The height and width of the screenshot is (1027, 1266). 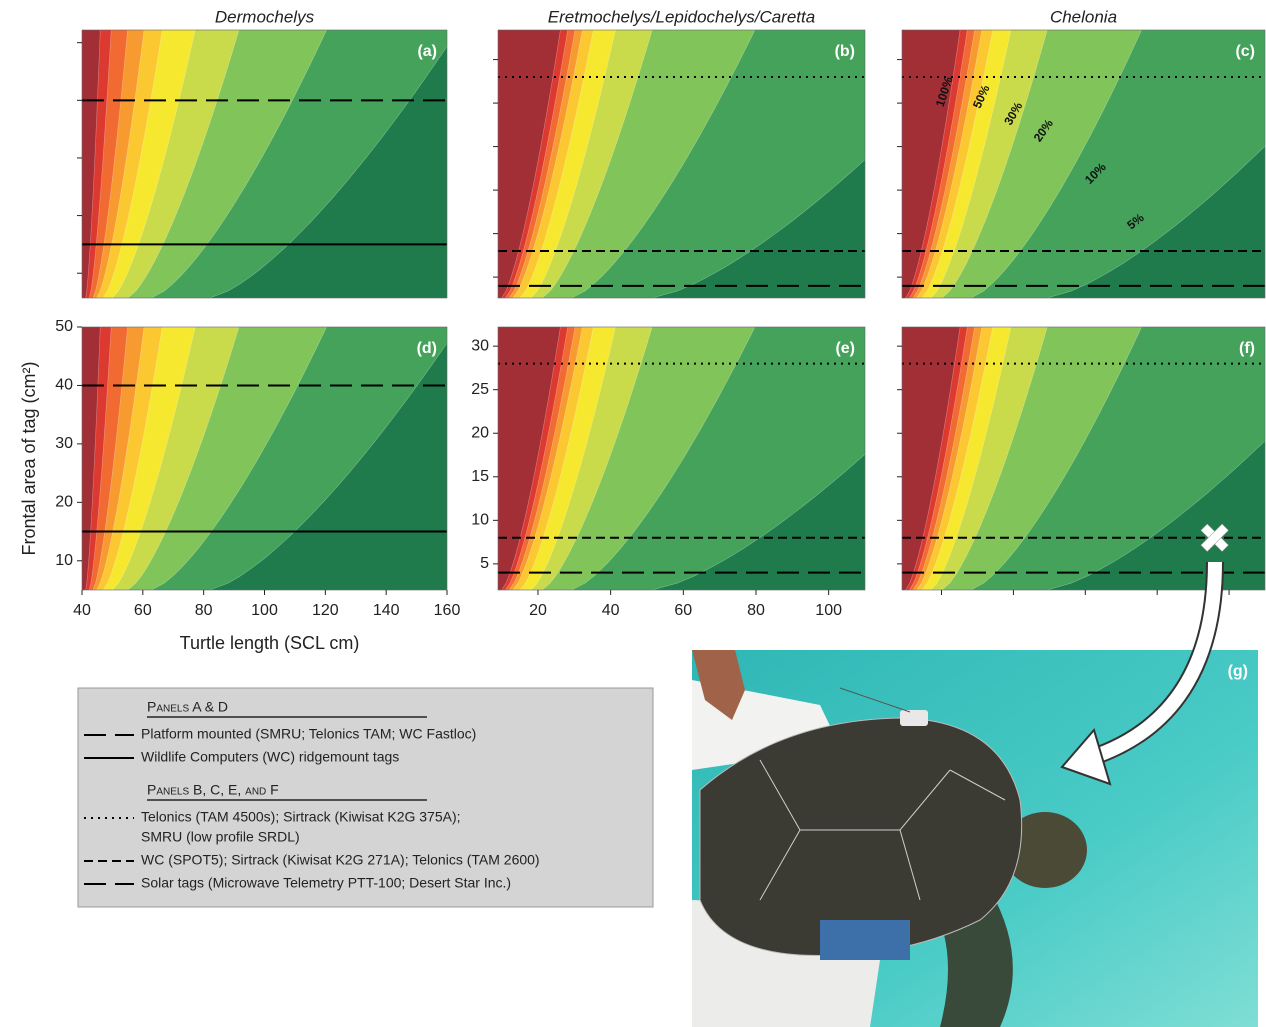 What do you see at coordinates (865, 940) in the screenshot?
I see `towel` at bounding box center [865, 940].